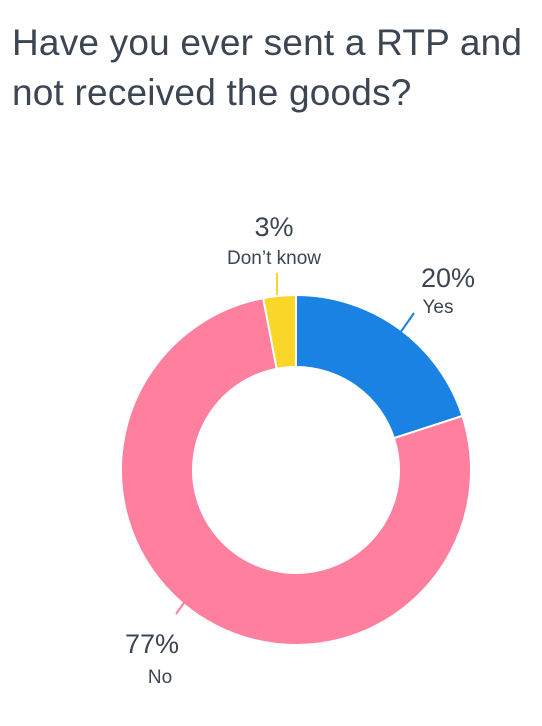 The image size is (542, 726). What do you see at coordinates (274, 258) in the screenshot?
I see `category-label-don-t-know: Don’t know` at bounding box center [274, 258].